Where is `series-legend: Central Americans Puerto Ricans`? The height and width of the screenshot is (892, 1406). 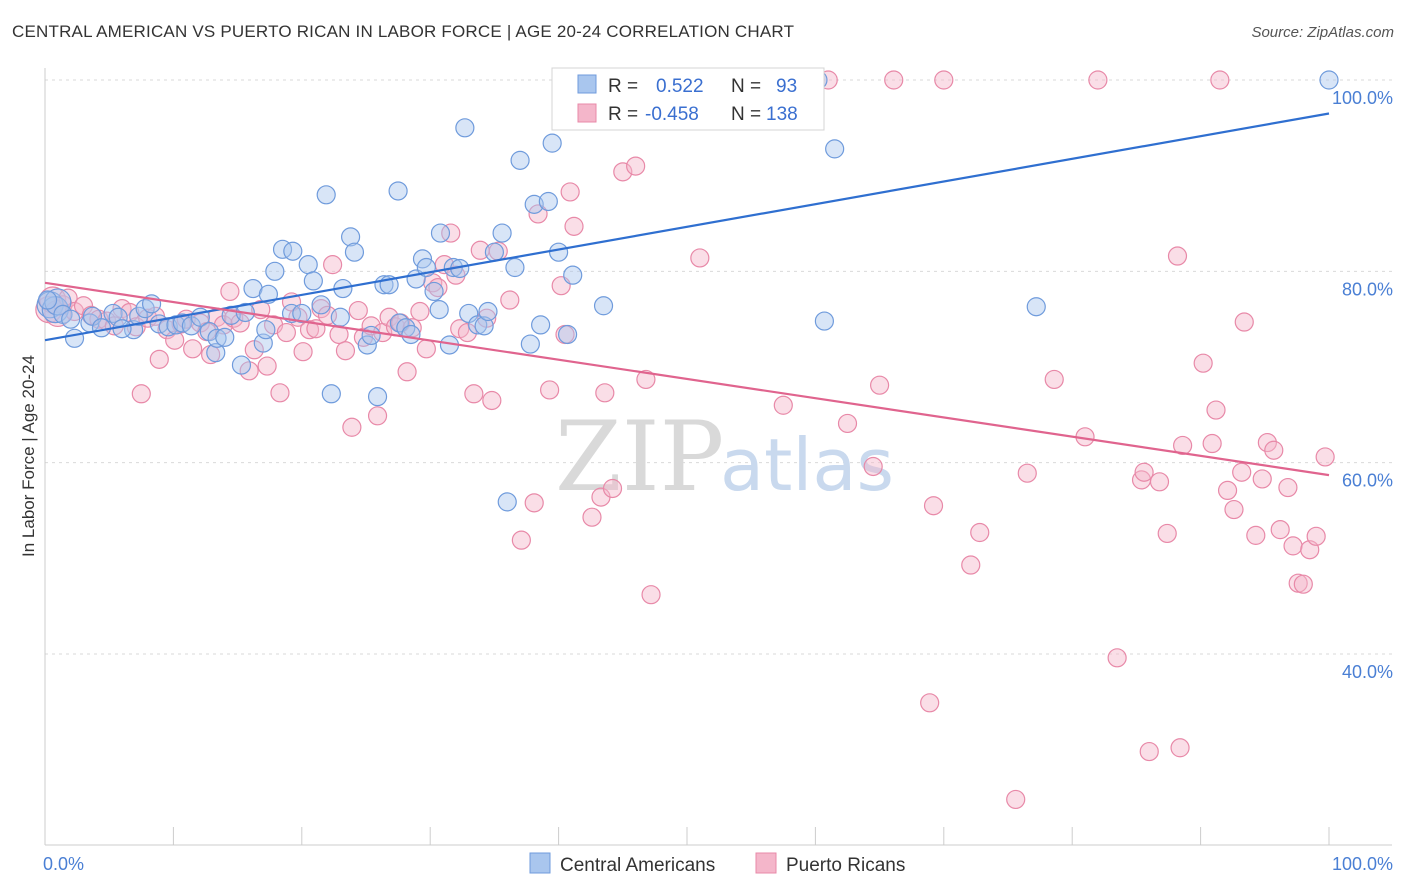
series-legend: Central Americans Puerto Ricans is located at coordinates (717, 864).